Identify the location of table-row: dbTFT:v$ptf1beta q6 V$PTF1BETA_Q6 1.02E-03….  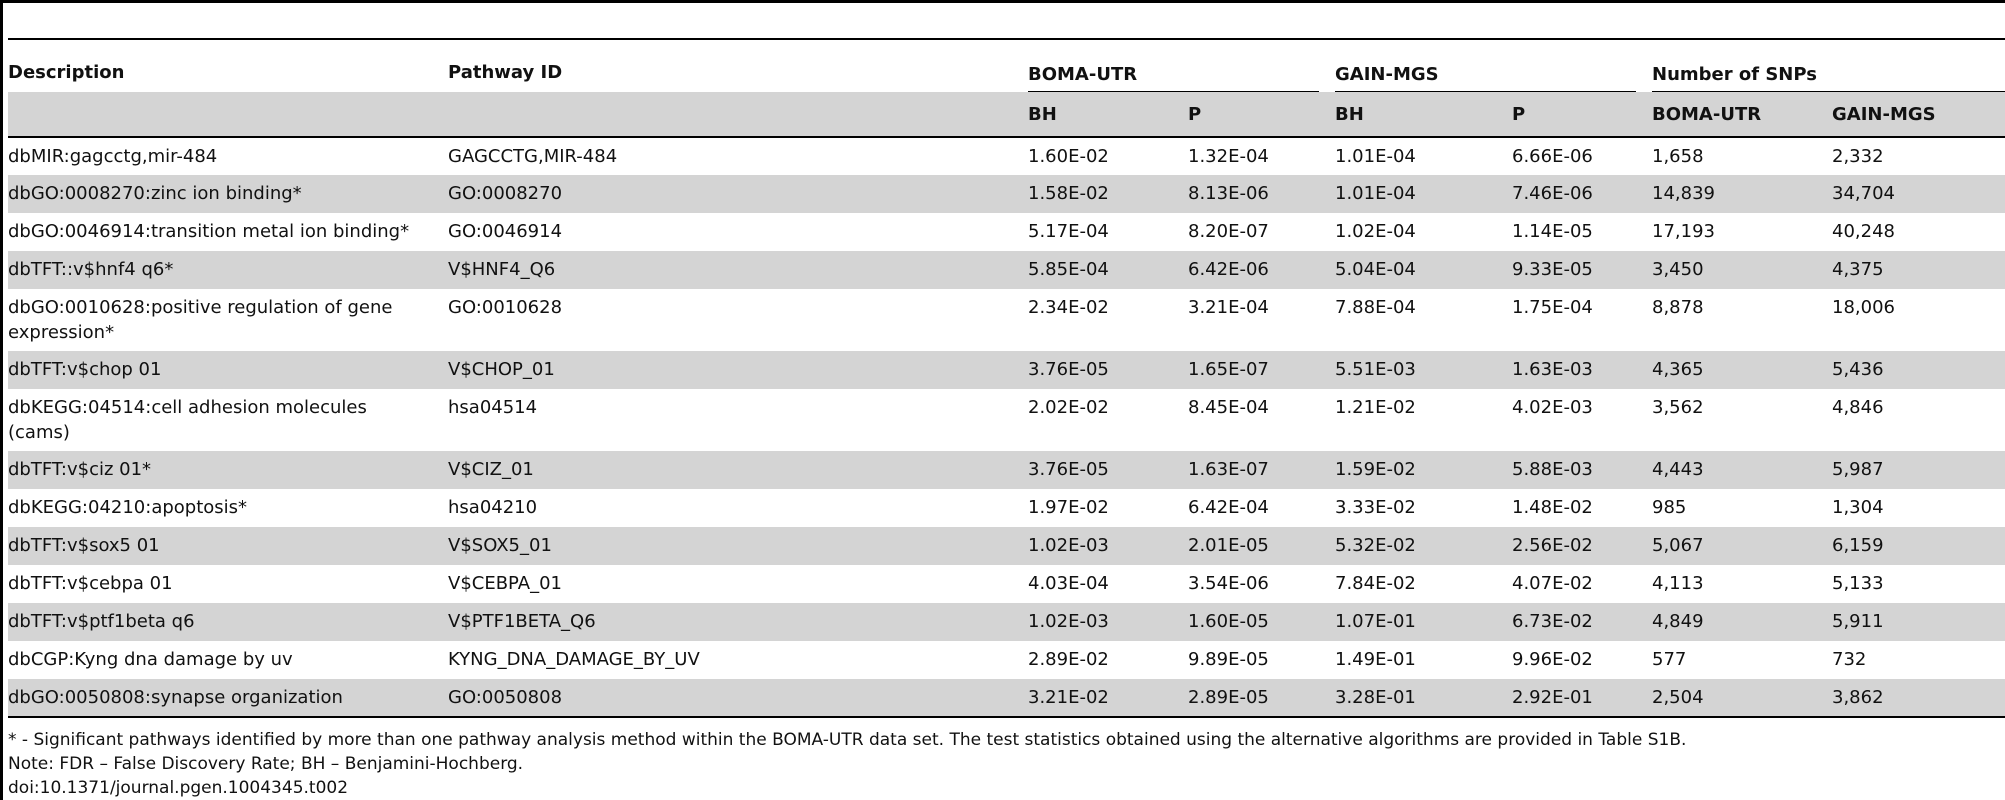
(1006, 622).